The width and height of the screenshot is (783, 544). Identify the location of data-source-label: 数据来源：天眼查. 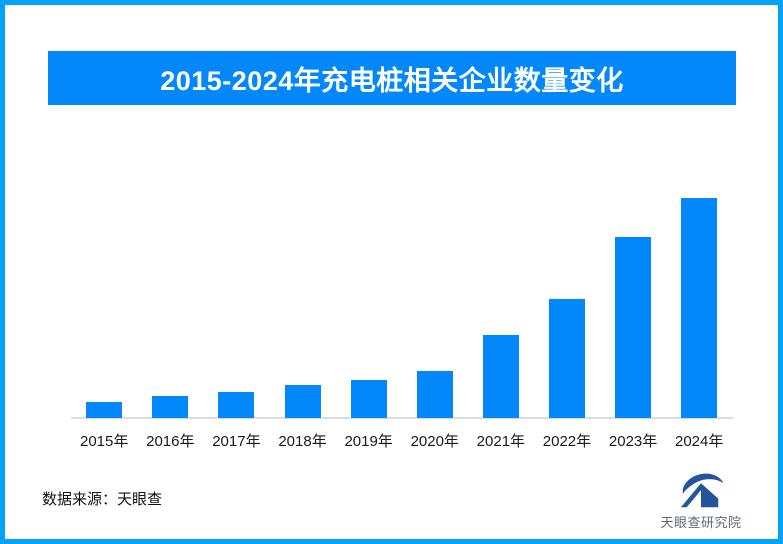
(102, 499).